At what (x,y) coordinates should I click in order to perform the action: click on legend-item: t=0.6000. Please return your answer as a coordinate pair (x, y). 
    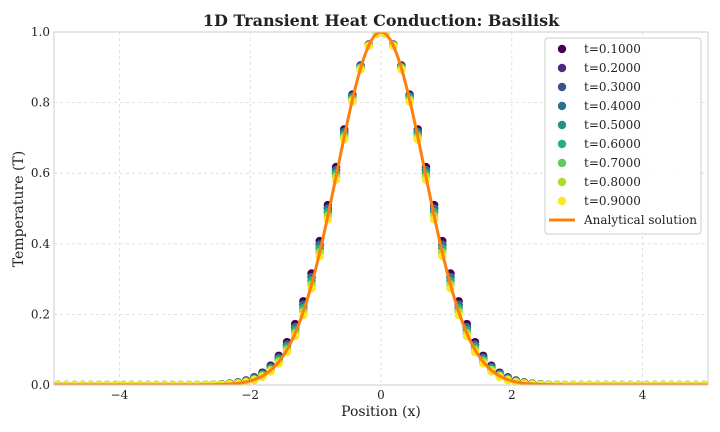
    Looking at the image, I should click on (599, 144).